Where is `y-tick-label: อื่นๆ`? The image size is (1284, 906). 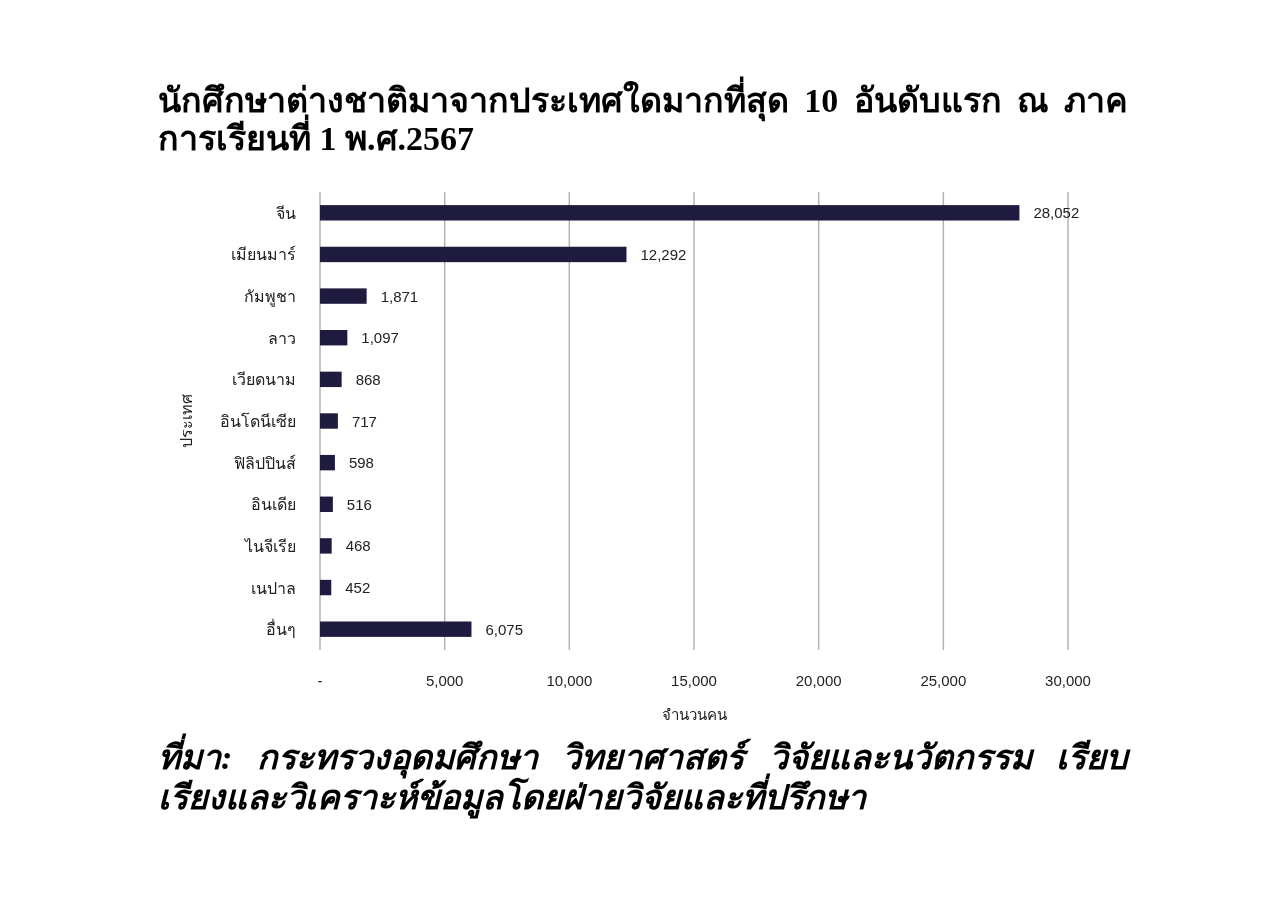 y-tick-label: อื่นๆ is located at coordinates (281, 628).